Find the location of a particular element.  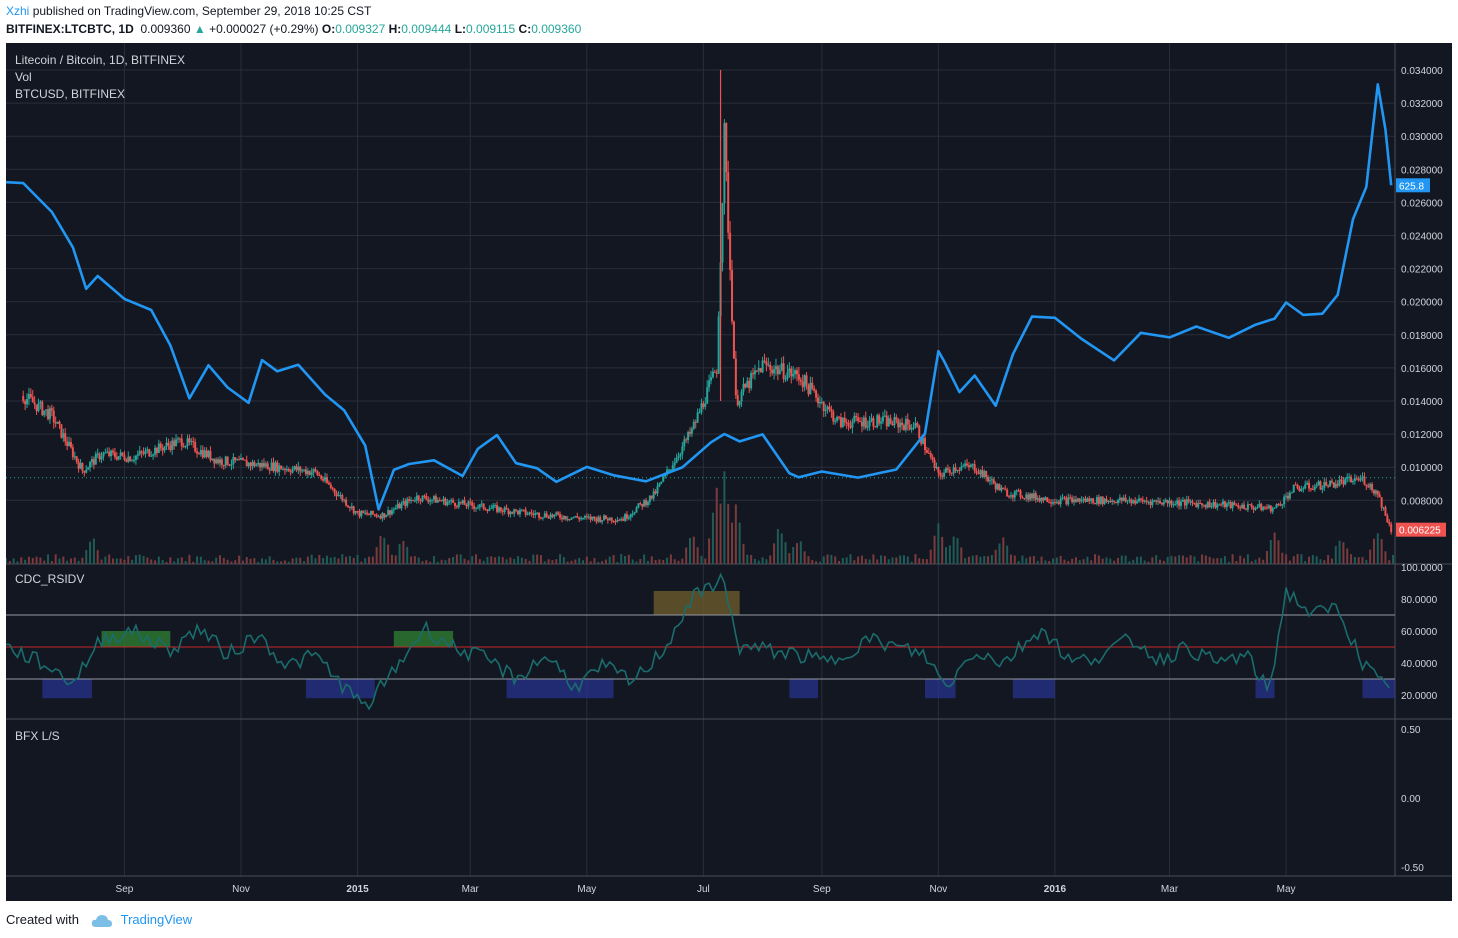

ls-tick-label: -0.50 is located at coordinates (1412, 868).